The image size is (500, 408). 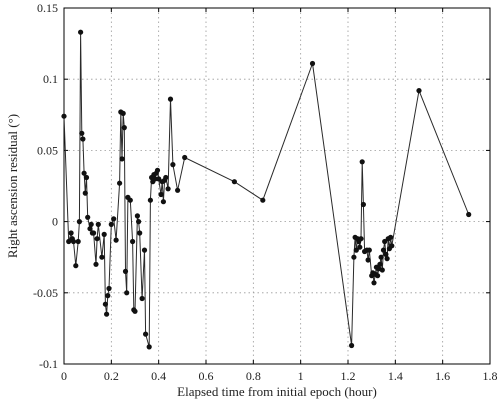 I want to click on x-tick-label: 1.4, so click(x=395, y=376).